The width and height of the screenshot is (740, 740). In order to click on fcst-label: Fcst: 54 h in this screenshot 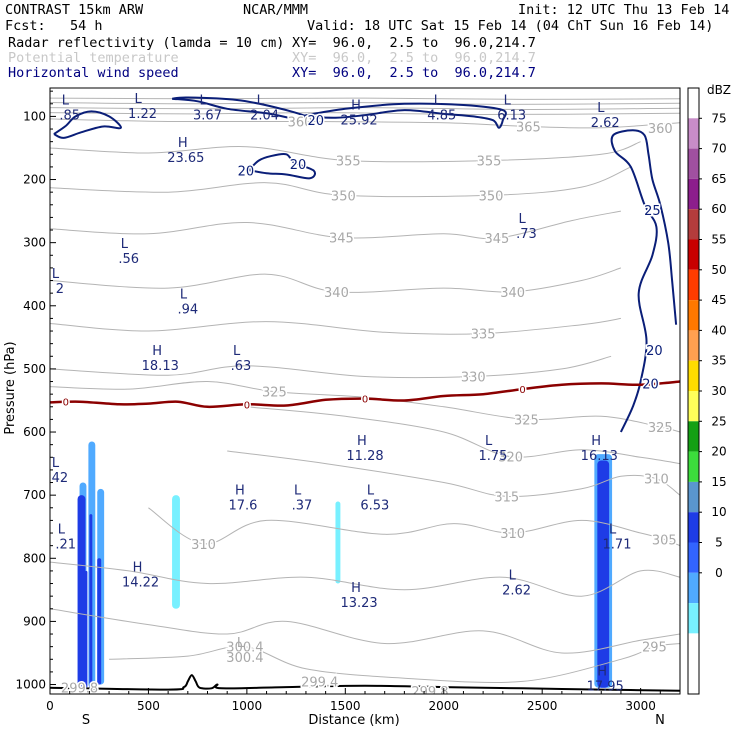, I will do `click(54, 26)`.